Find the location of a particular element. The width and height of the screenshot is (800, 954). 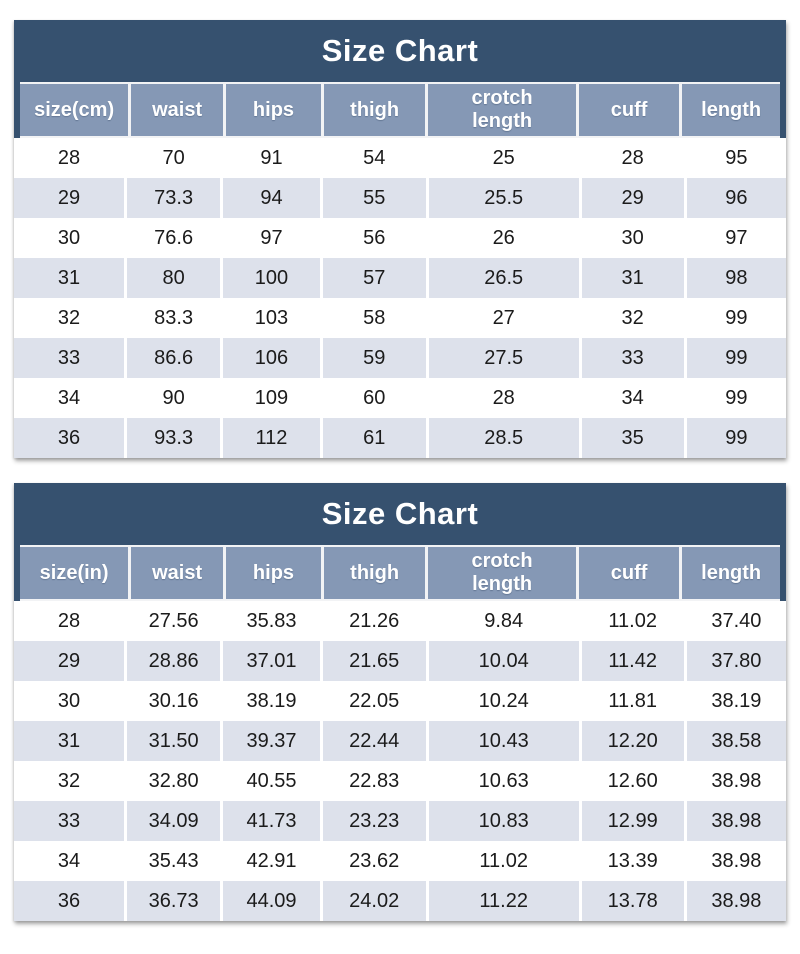

table-cell: 27 is located at coordinates (503, 318).